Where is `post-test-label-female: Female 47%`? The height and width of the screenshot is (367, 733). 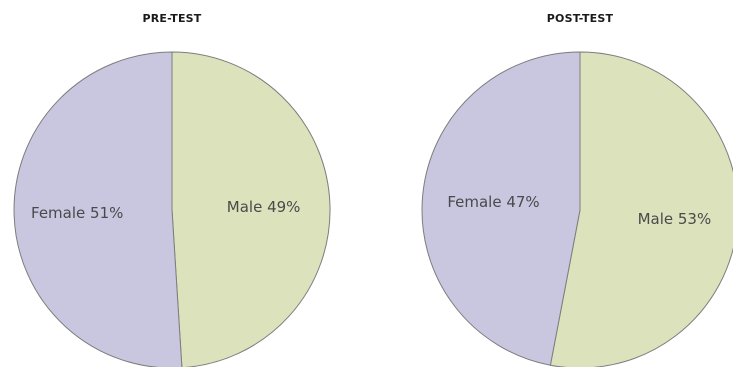
post-test-label-female: Female 47% is located at coordinates (493, 202).